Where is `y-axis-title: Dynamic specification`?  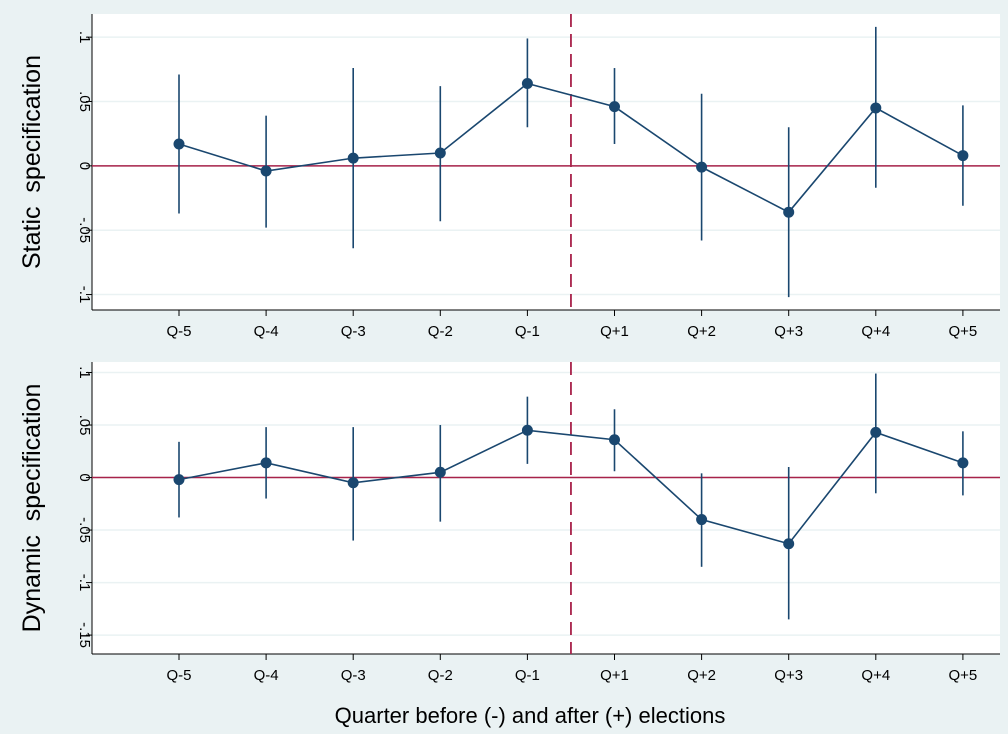
y-axis-title: Dynamic specification is located at coordinates (32, 508).